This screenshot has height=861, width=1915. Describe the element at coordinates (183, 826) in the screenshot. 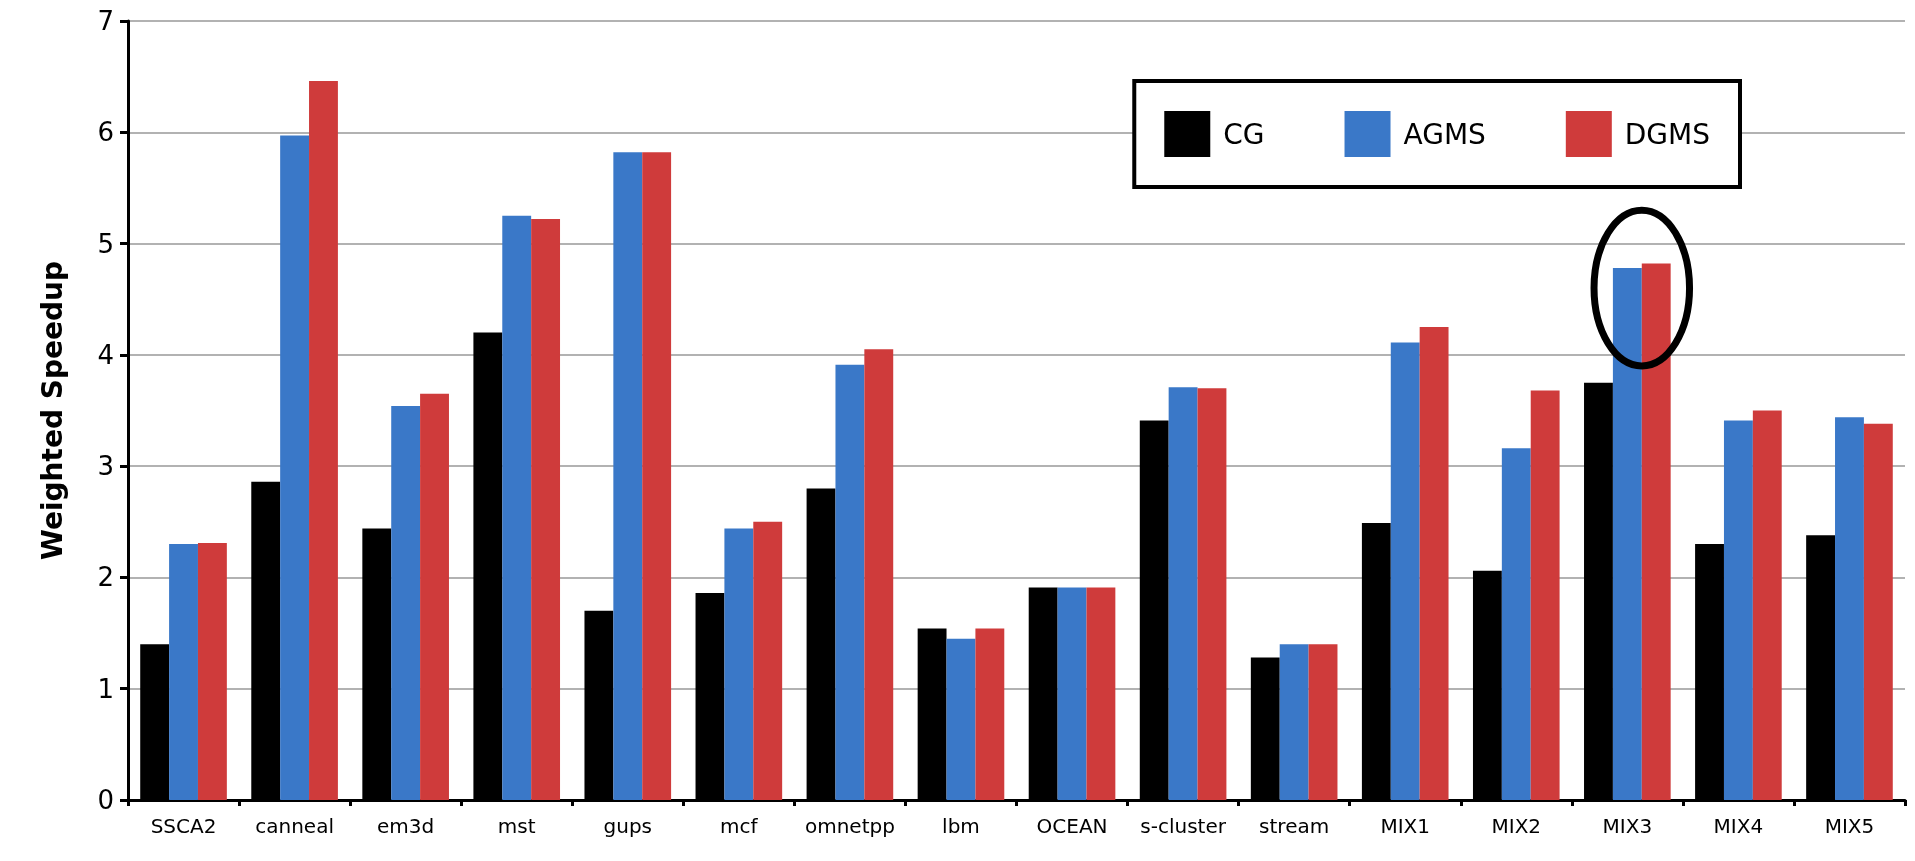

I see `x-tick-label: SSCA2` at that location.